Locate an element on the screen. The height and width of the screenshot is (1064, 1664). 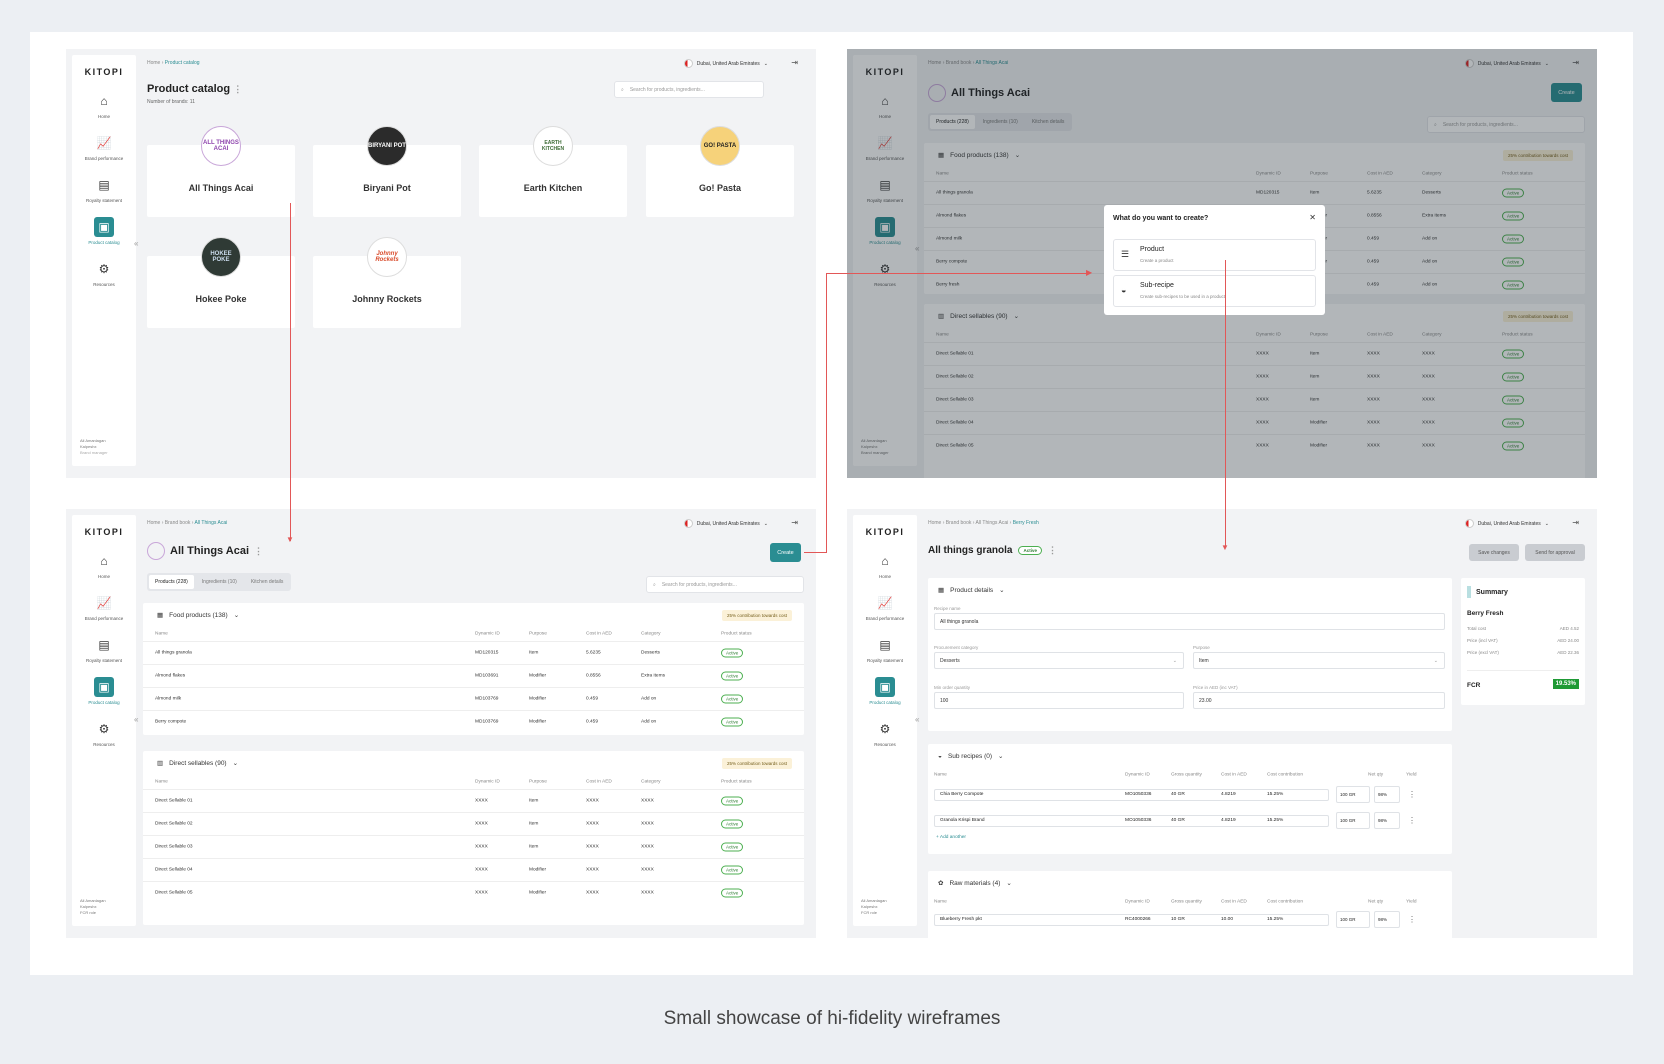
brand-card: EARTH KITCHEN Earth Kitchen is located at coordinates (553, 171).